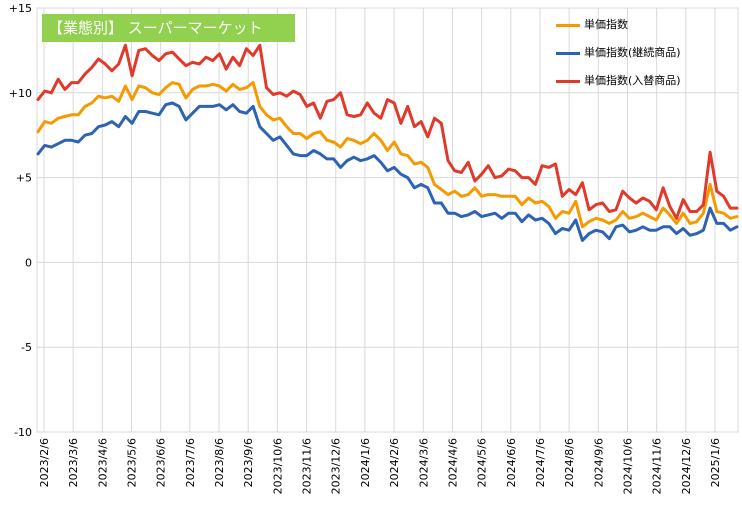  Describe the element at coordinates (606, 24) in the screenshot. I see `legend-label-unit-price: 単価指数` at that location.